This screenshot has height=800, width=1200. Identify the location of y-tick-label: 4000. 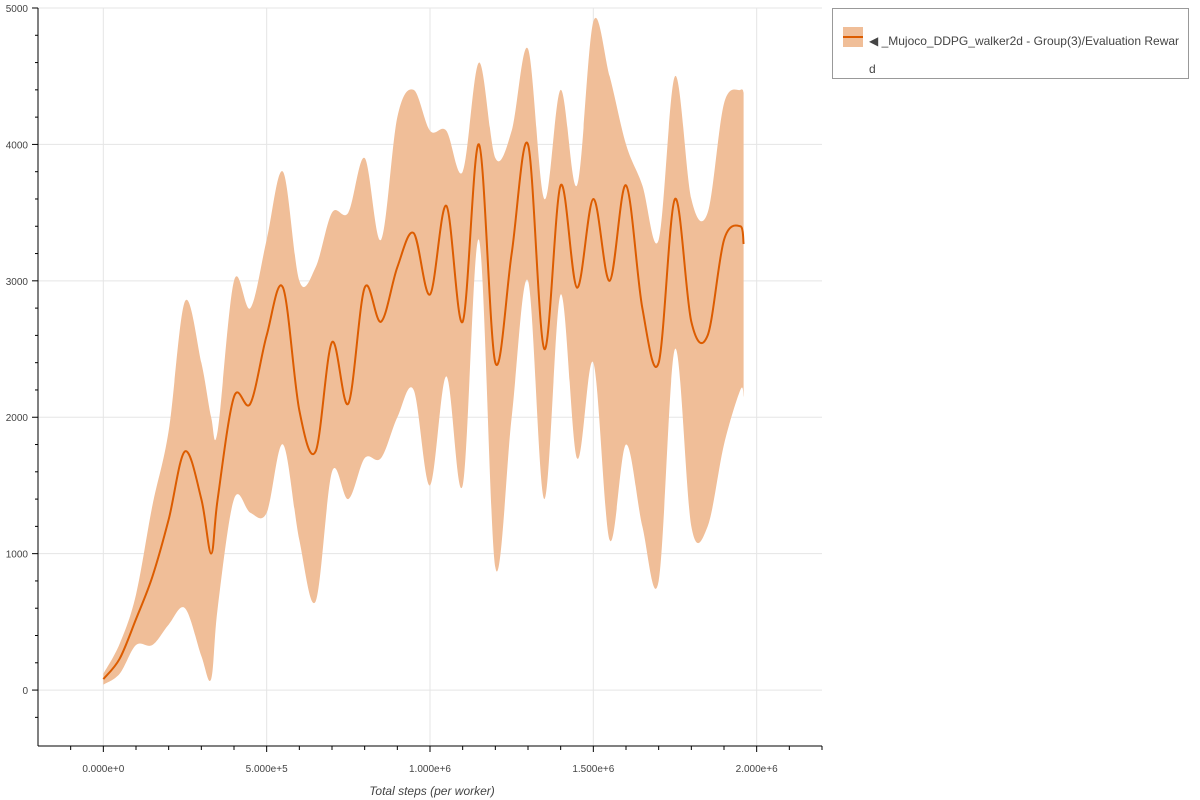
(17, 145).